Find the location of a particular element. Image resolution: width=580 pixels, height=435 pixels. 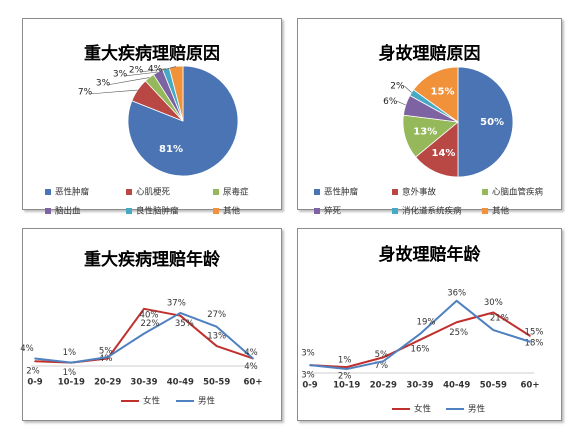

legend-label: 心脑血管疾病 is located at coordinates (518, 192).